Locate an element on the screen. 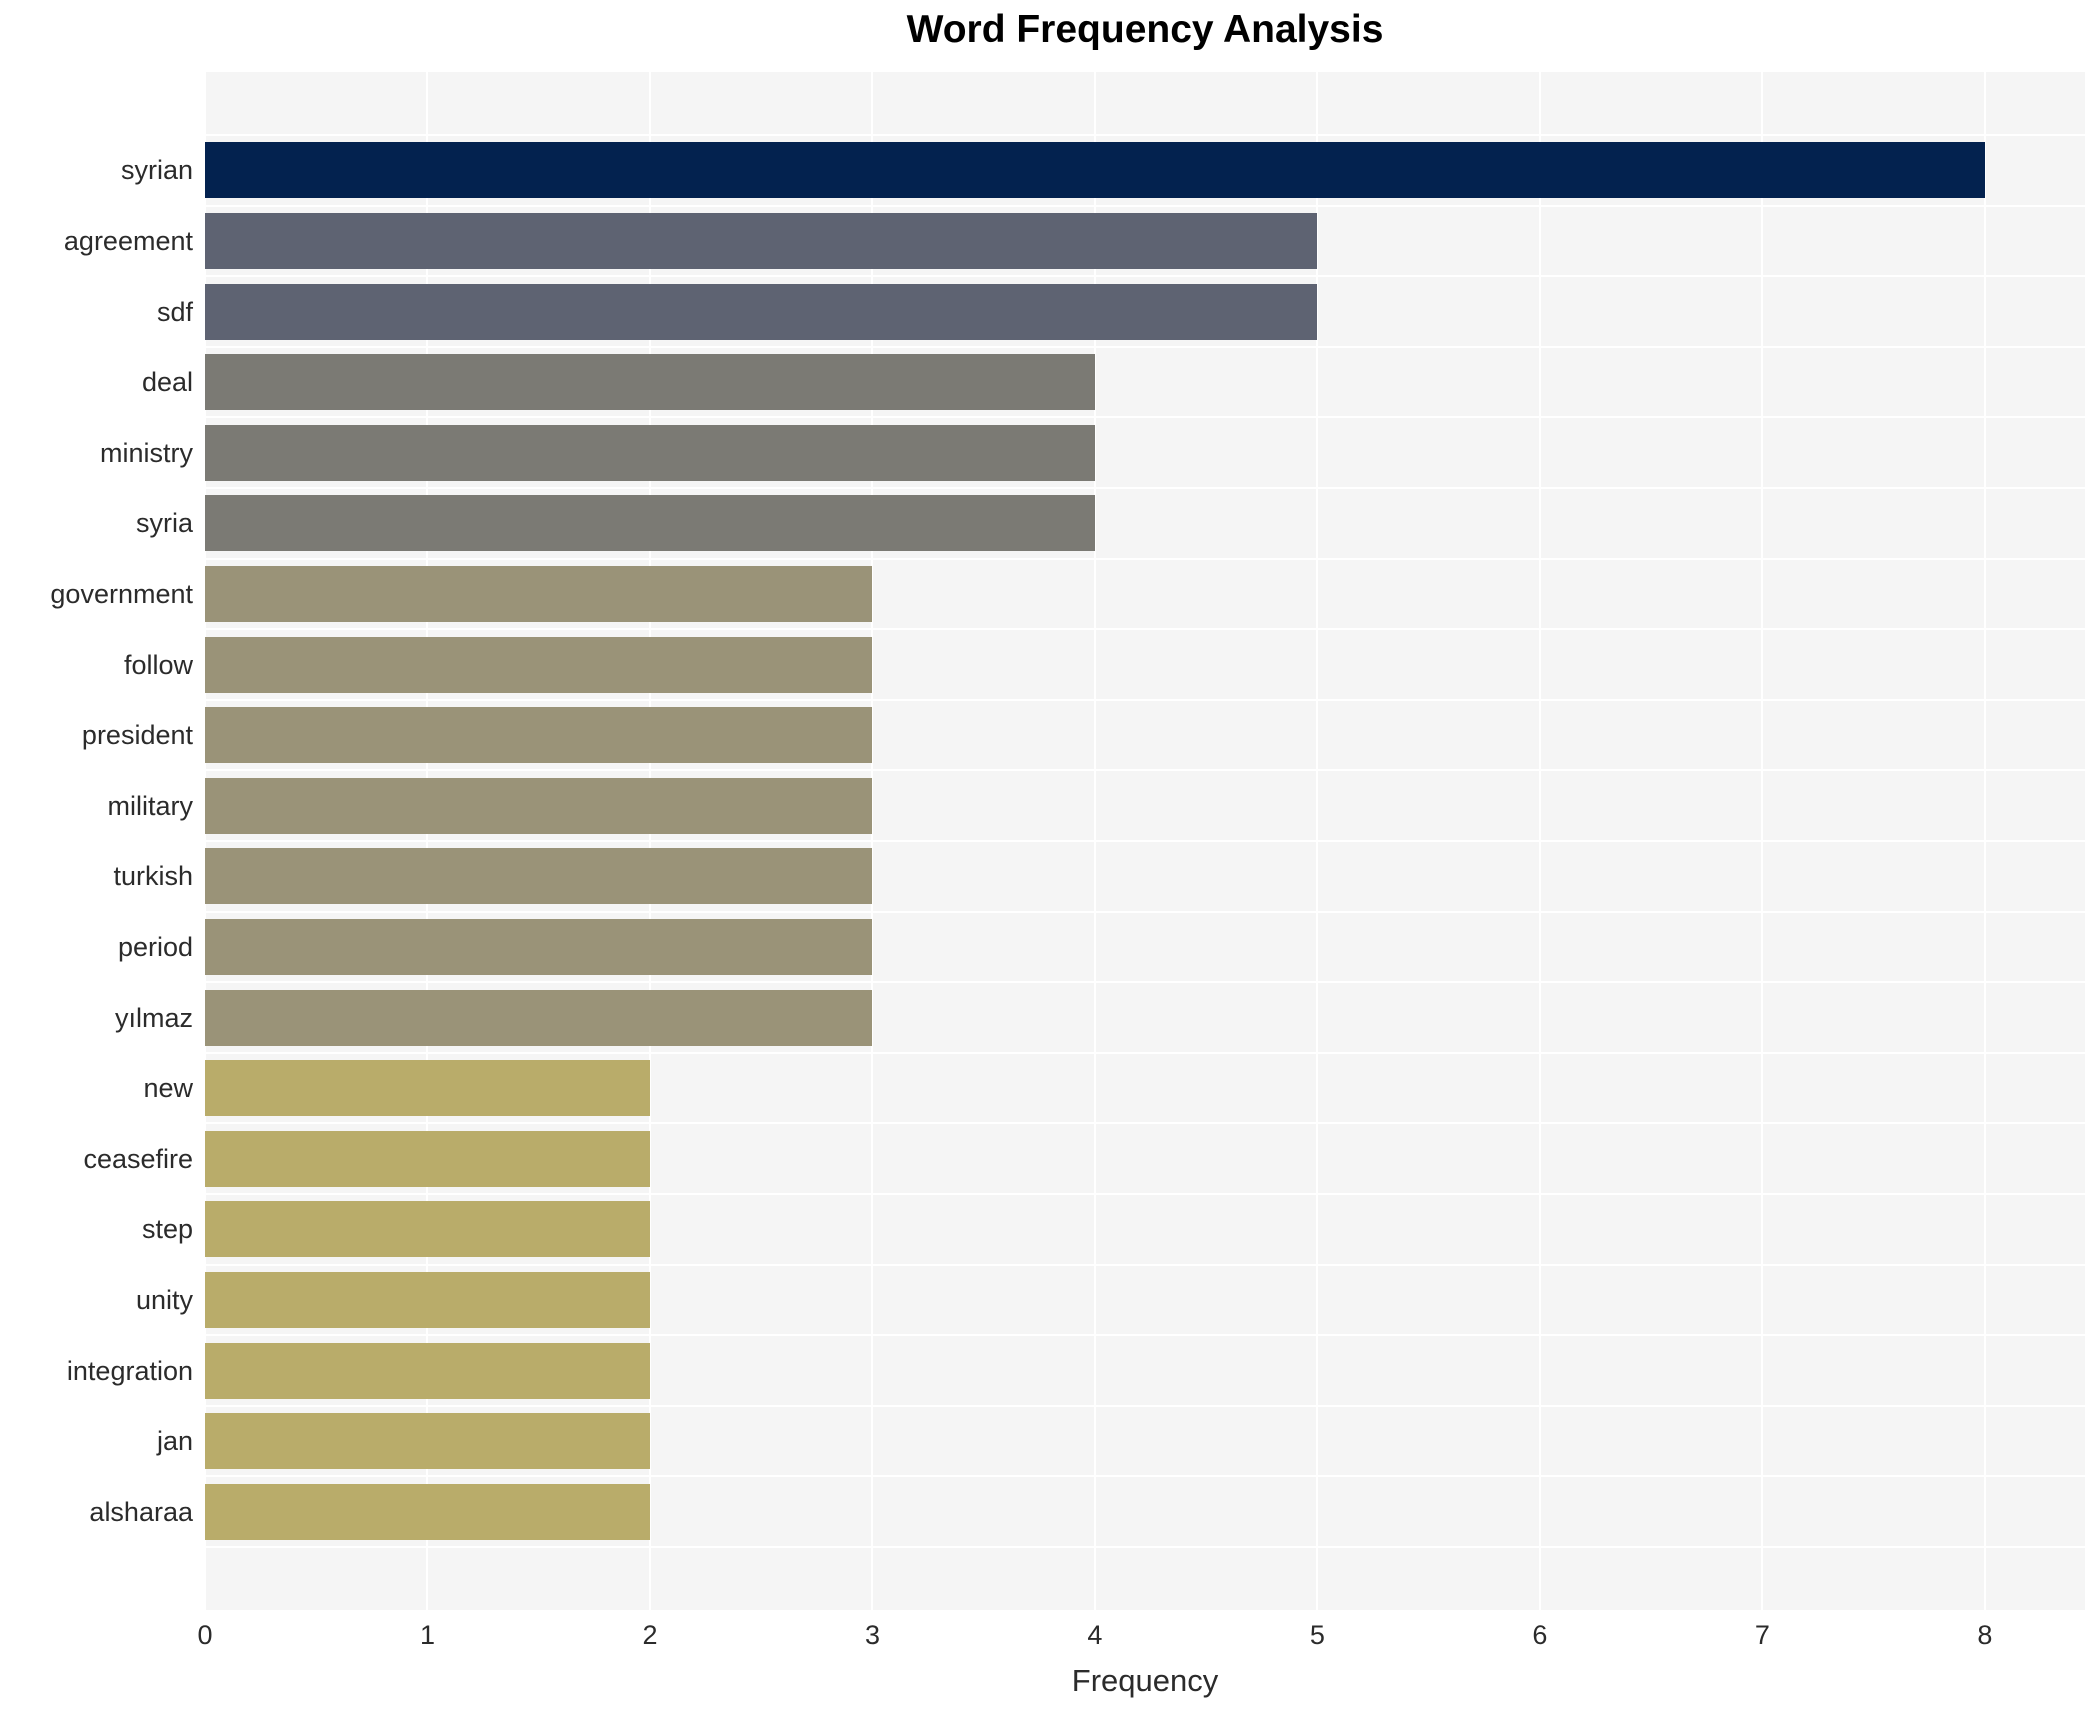 This screenshot has height=1710, width=2085. bar-government is located at coordinates (539, 593).